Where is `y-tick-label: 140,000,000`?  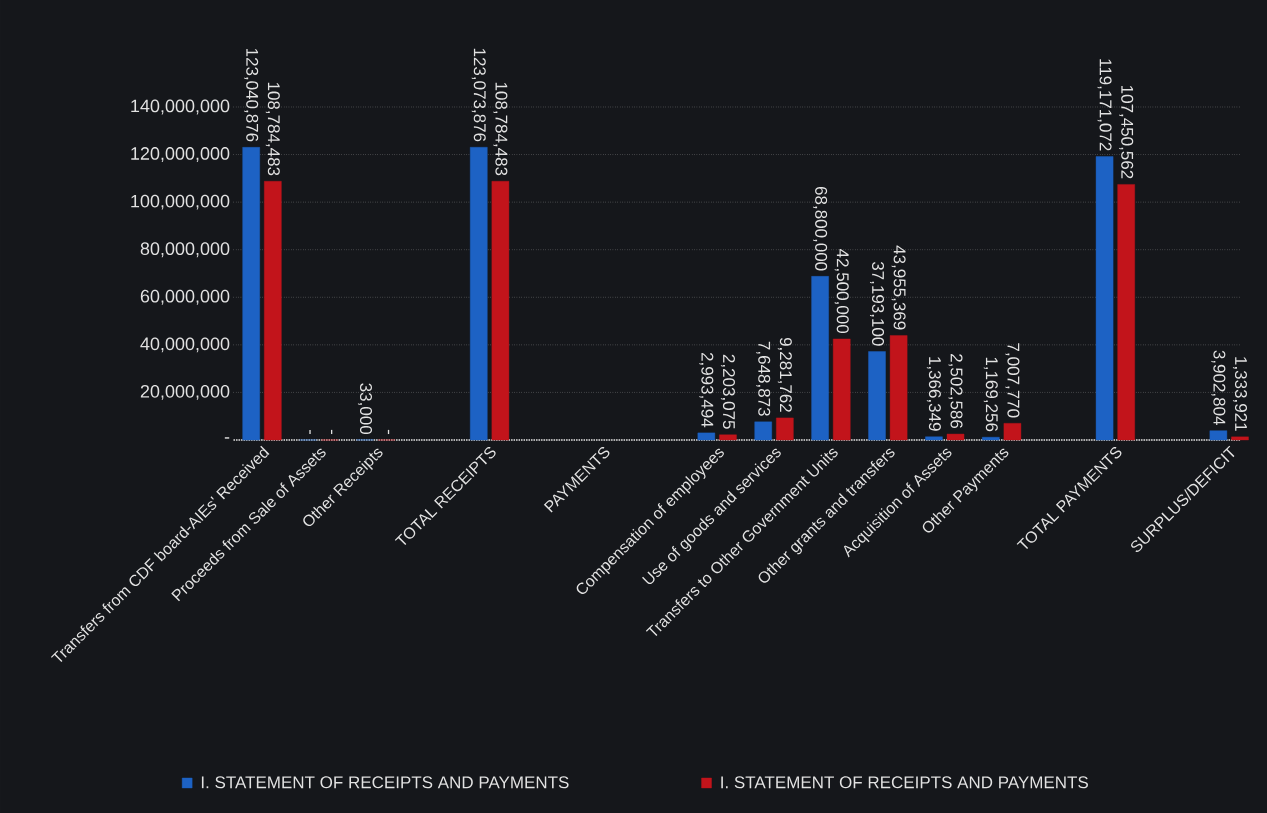
y-tick-label: 140,000,000 is located at coordinates (180, 107).